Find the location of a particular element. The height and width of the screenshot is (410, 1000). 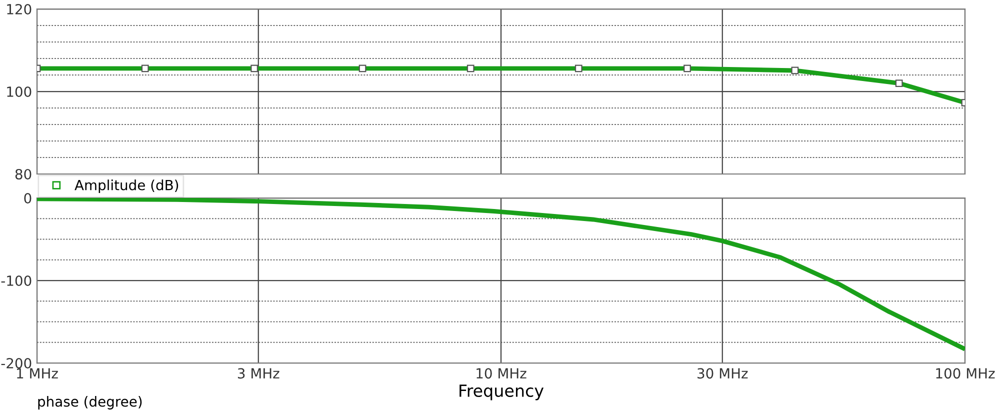

x-tick-label: 30 MHz is located at coordinates (723, 373).